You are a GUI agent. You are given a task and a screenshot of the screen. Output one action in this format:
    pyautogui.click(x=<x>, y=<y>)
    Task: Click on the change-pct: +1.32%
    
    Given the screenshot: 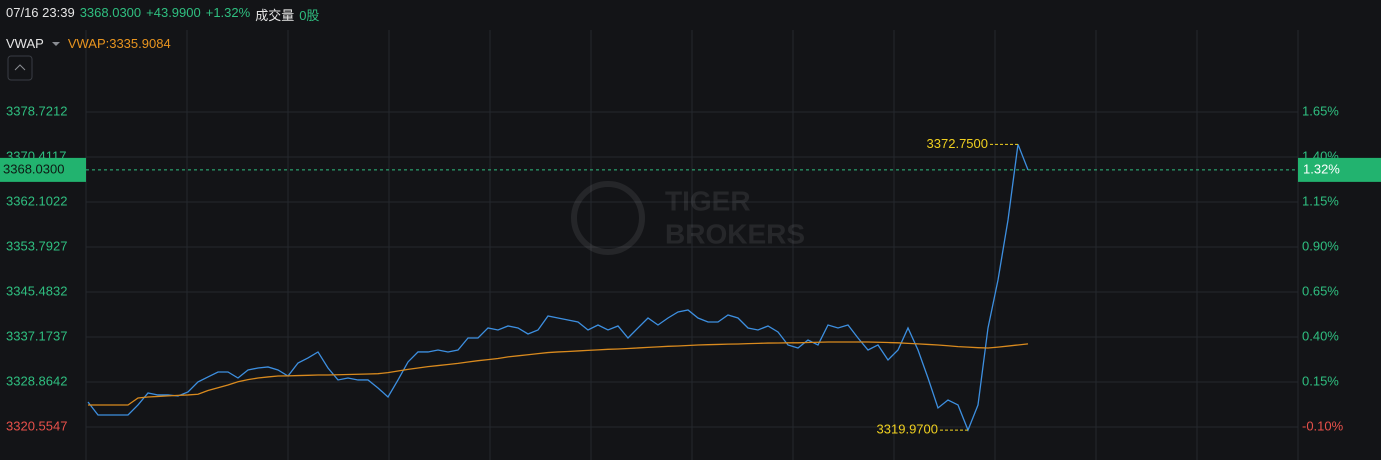 What is the action you would take?
    pyautogui.click(x=228, y=12)
    